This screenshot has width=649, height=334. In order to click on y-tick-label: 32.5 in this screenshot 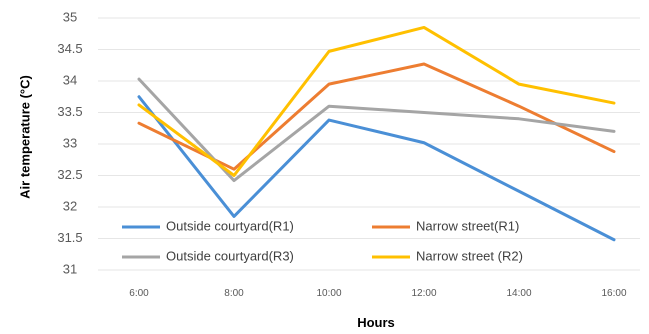, I will do `click(69, 174)`.